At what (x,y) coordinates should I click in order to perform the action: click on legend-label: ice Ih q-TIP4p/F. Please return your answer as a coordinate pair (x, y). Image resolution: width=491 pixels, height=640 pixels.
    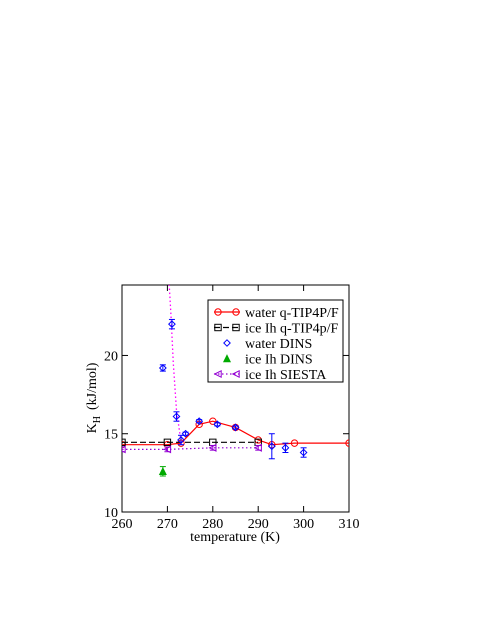
    Looking at the image, I should click on (292, 329).